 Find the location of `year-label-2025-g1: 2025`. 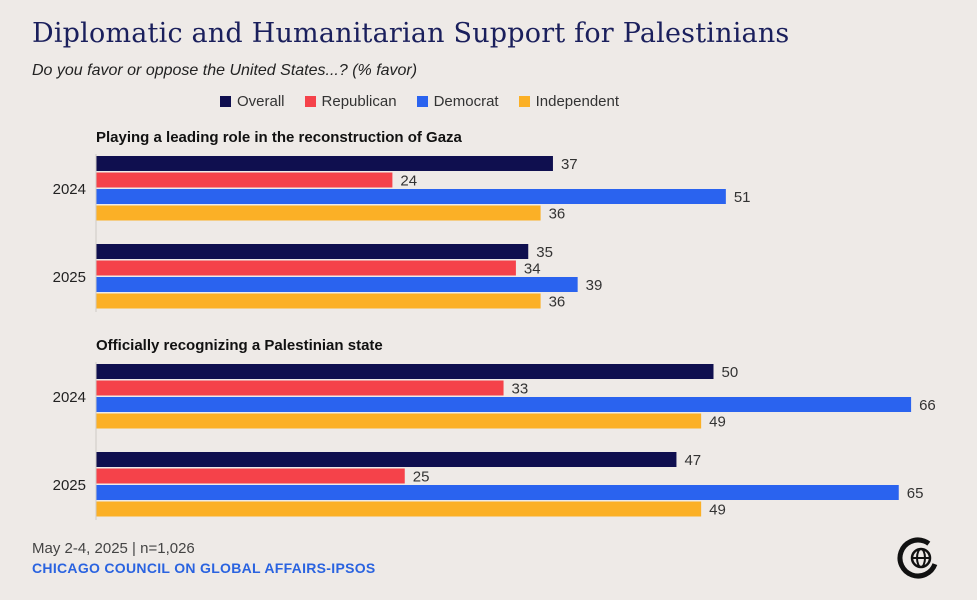

year-label-2025-g1: 2025 is located at coordinates (69, 277).